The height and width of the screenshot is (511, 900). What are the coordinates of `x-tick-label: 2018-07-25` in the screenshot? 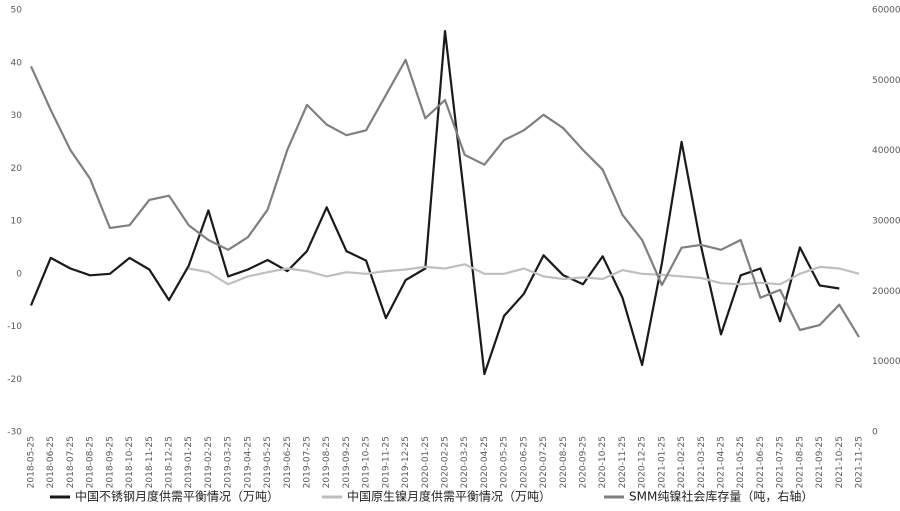 It's located at (71, 462).